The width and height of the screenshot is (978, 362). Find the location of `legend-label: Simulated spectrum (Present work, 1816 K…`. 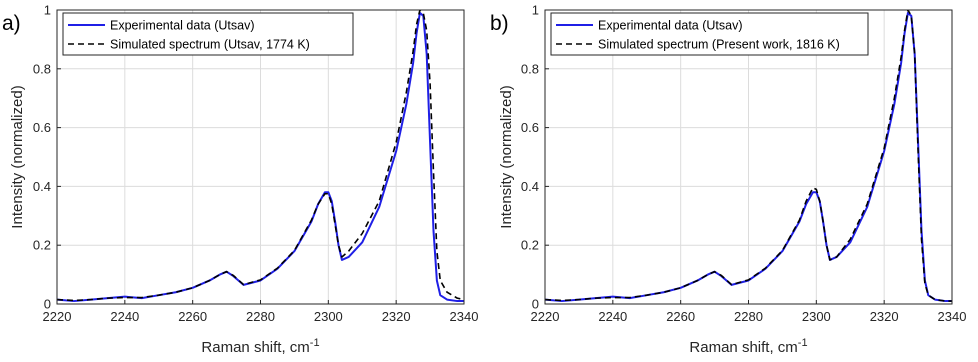

legend-label: Simulated spectrum (Present work, 1816 K… is located at coordinates (719, 45).